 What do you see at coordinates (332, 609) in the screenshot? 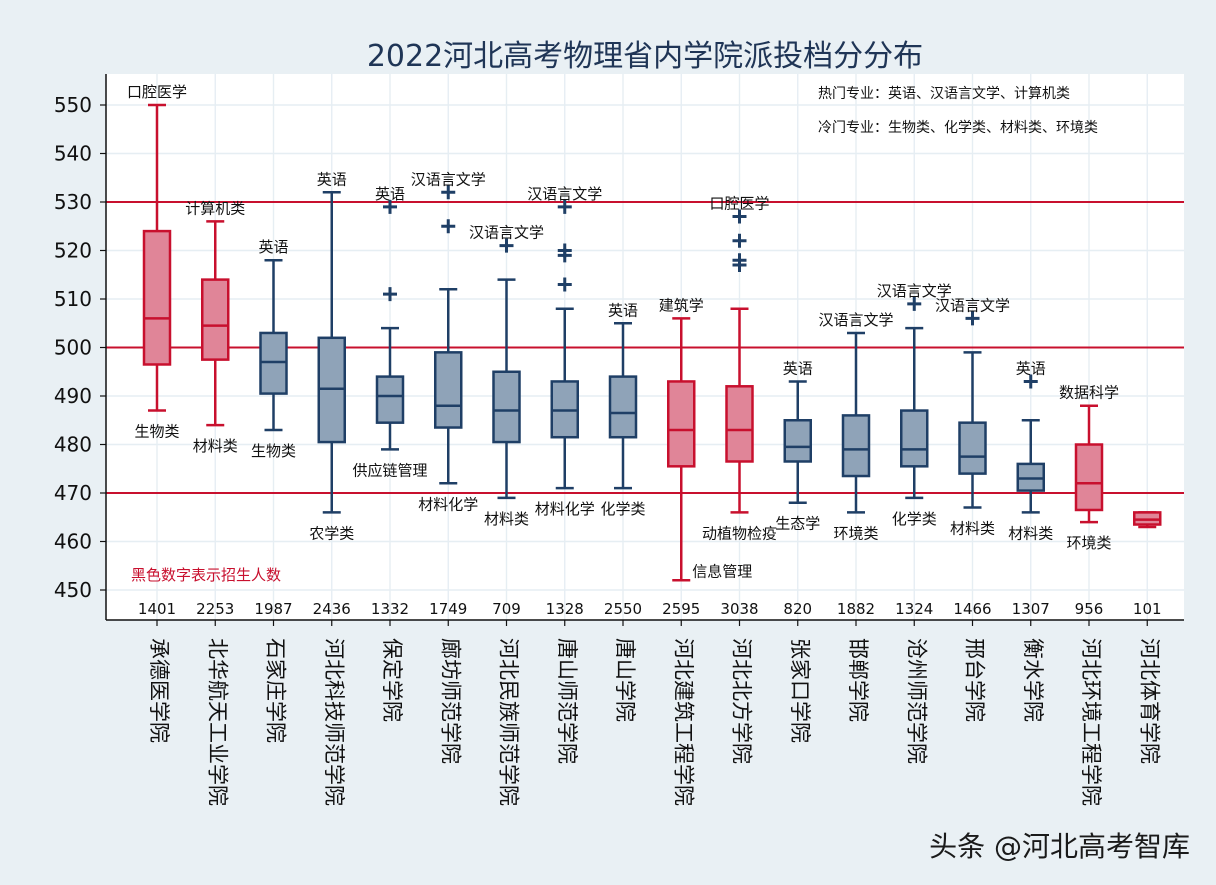
I see `enrollment-count-4: 2436` at bounding box center [332, 609].